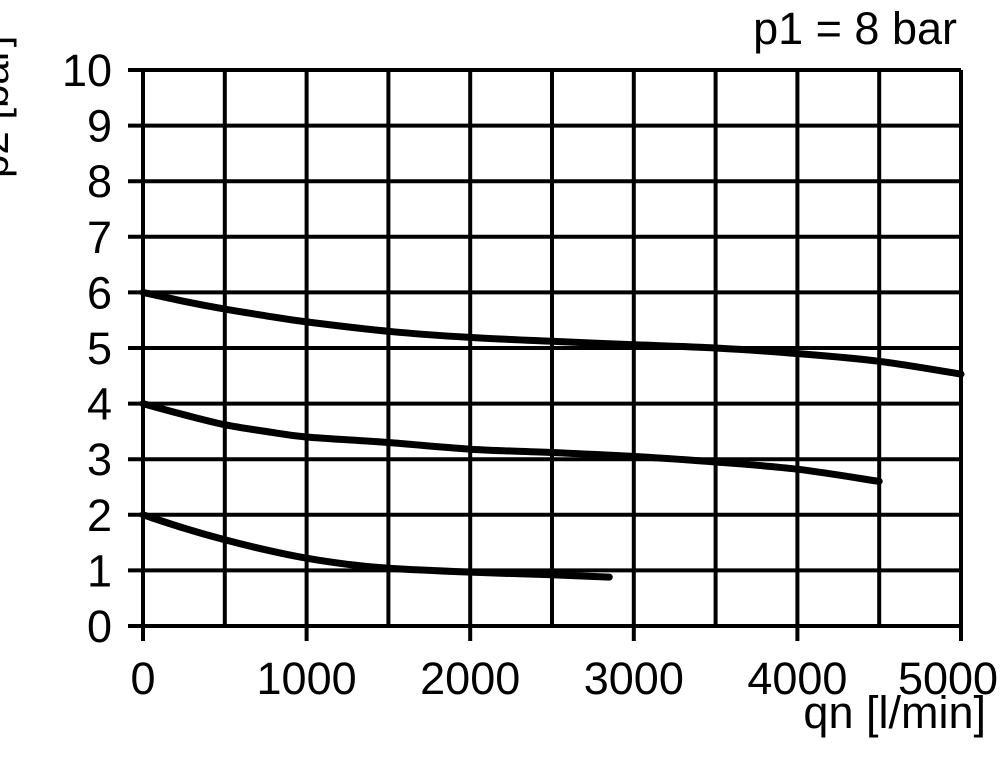  Describe the element at coordinates (99, 515) in the screenshot. I see `y-tick-label: 2` at that location.